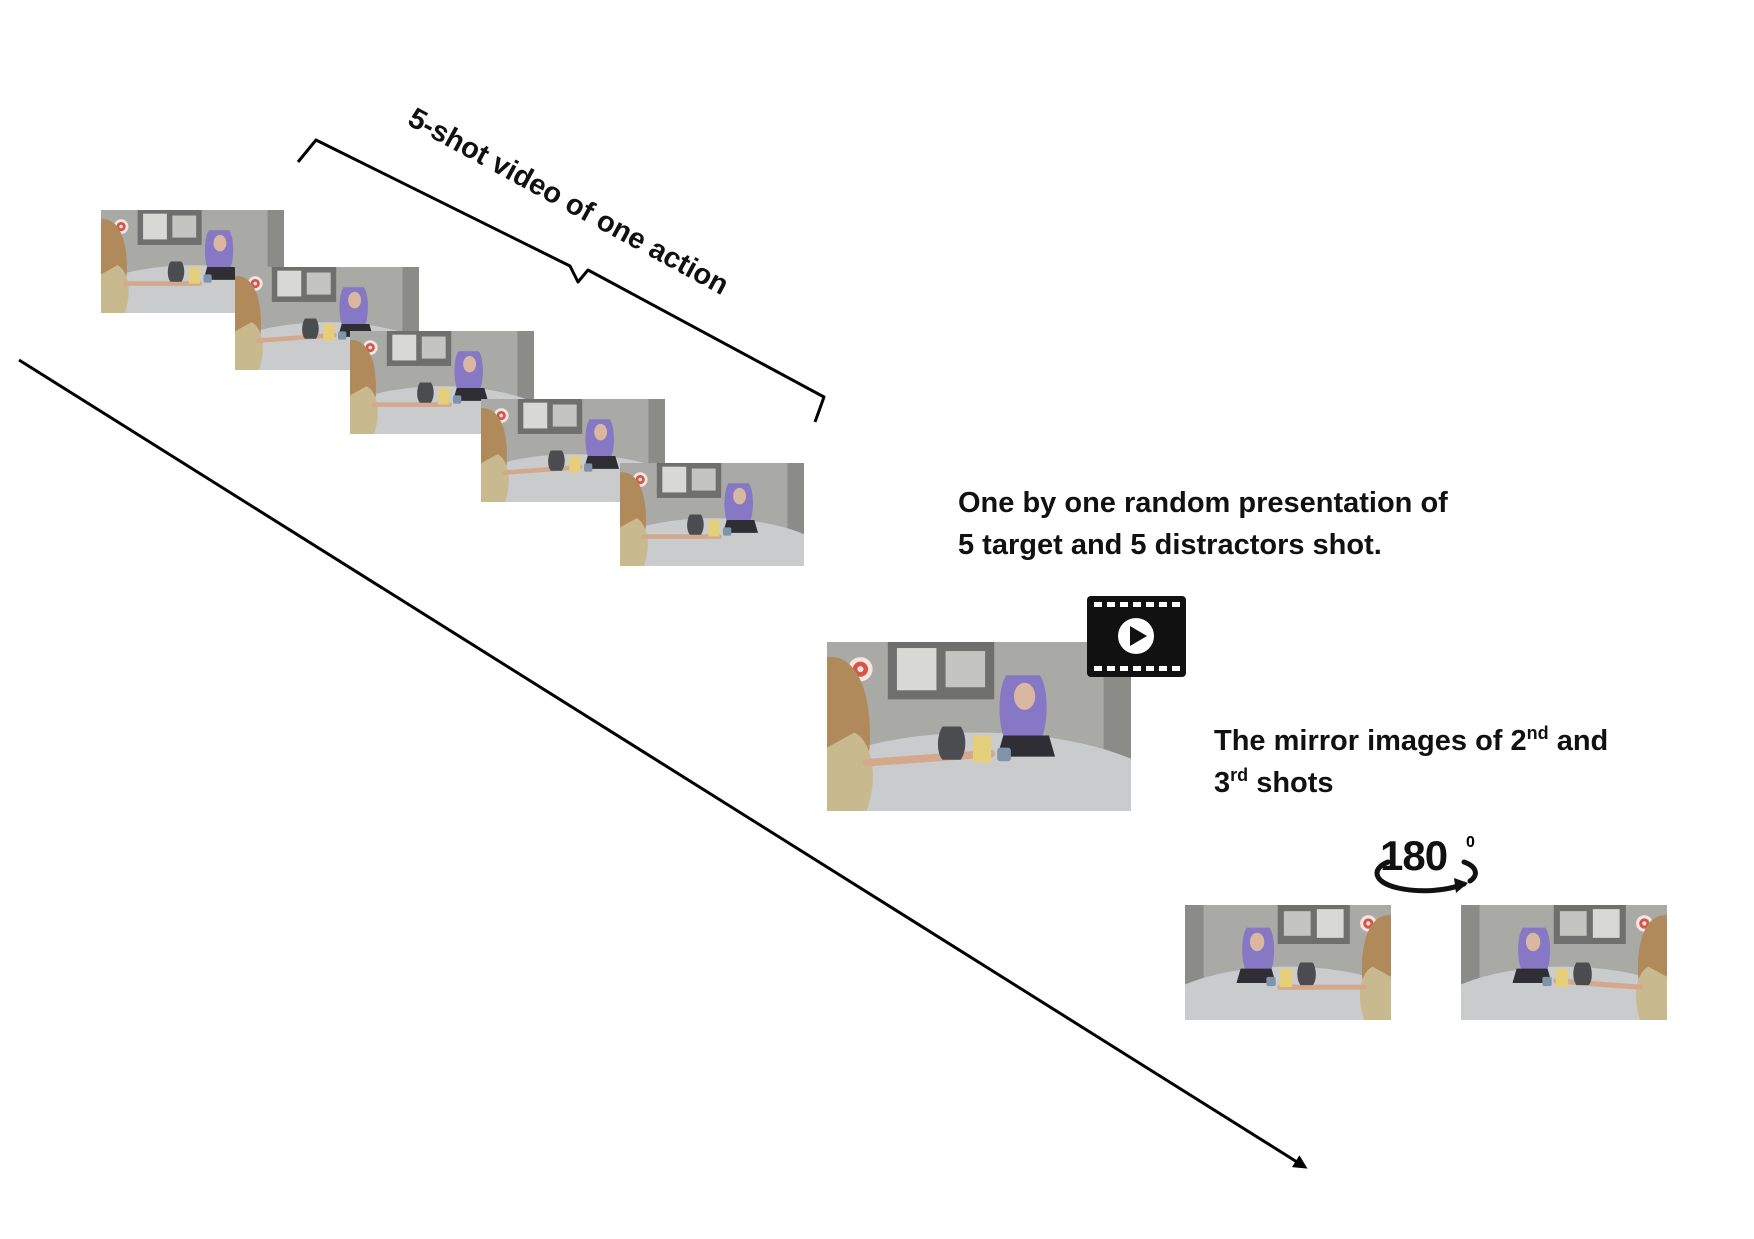 This screenshot has height=1239, width=1754. Describe the element at coordinates (1222, 783) in the screenshot. I see `mirror-line2-start: 3` at that location.